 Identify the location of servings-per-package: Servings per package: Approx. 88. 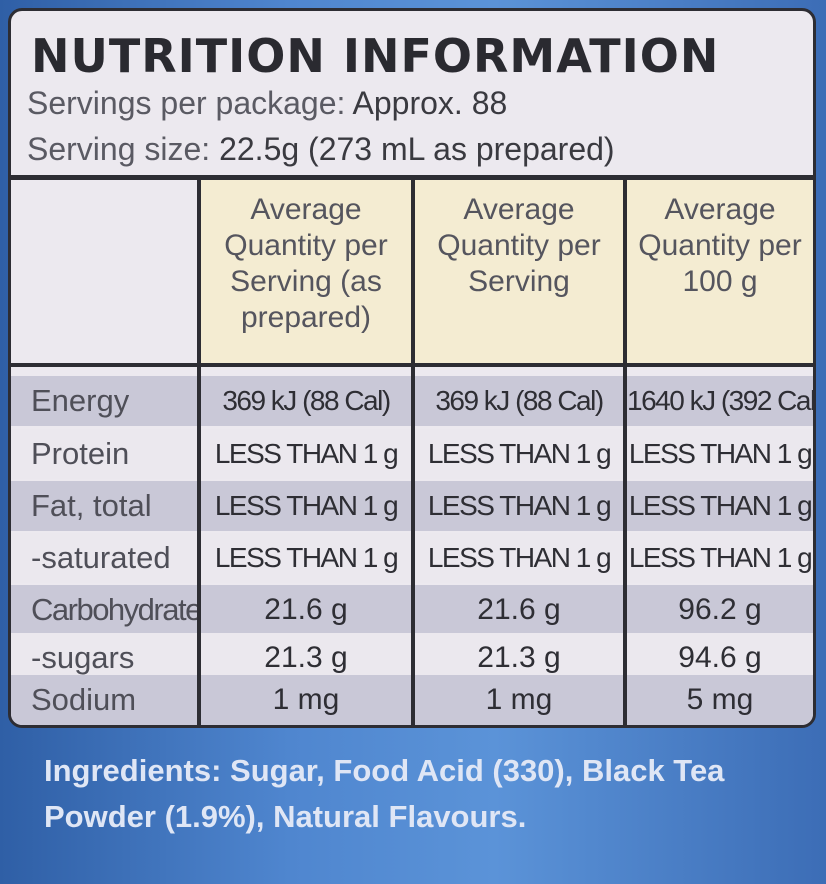
(267, 103).